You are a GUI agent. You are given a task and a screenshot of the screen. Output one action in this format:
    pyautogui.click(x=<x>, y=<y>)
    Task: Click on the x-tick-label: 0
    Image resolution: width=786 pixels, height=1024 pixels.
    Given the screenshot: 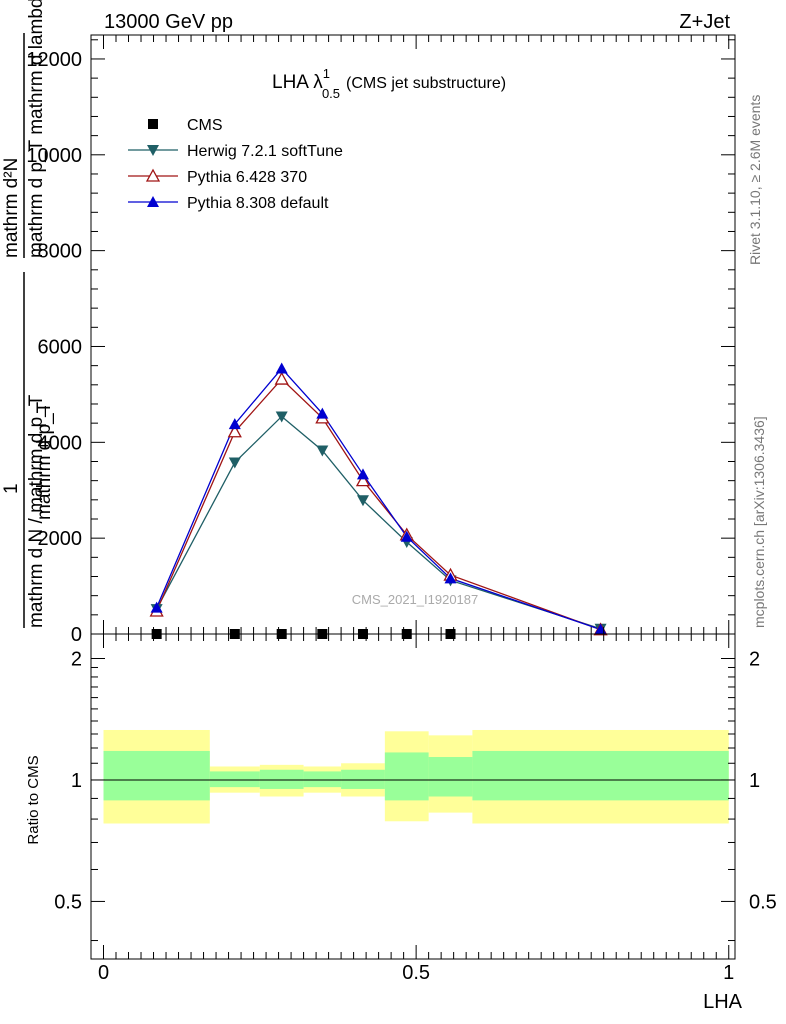 What is the action you would take?
    pyautogui.click(x=103, y=973)
    